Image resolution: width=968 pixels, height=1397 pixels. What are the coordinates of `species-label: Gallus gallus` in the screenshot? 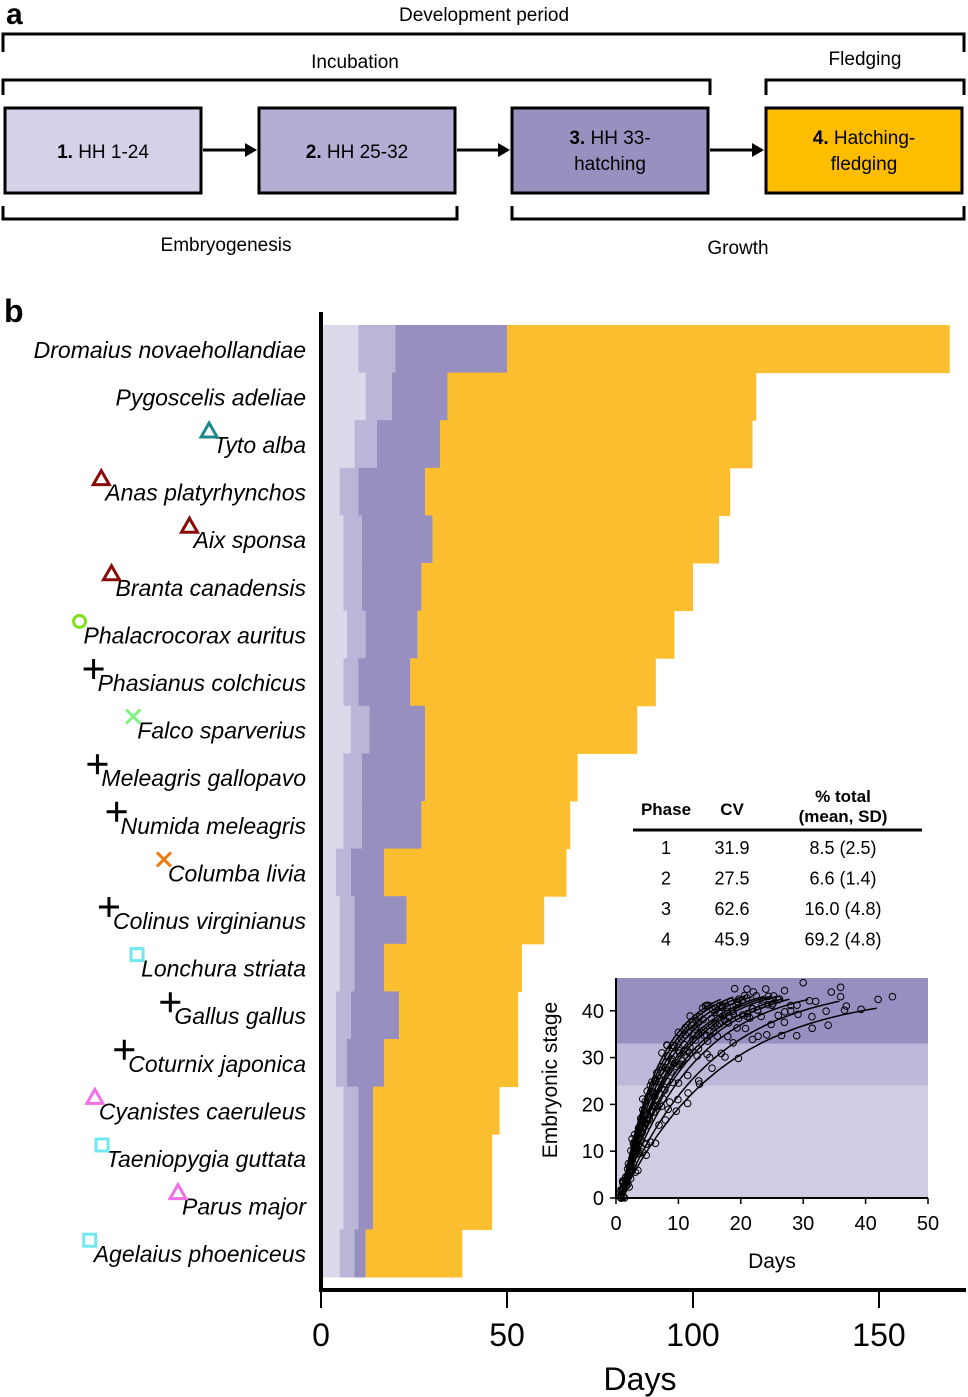 It's located at (240, 1016).